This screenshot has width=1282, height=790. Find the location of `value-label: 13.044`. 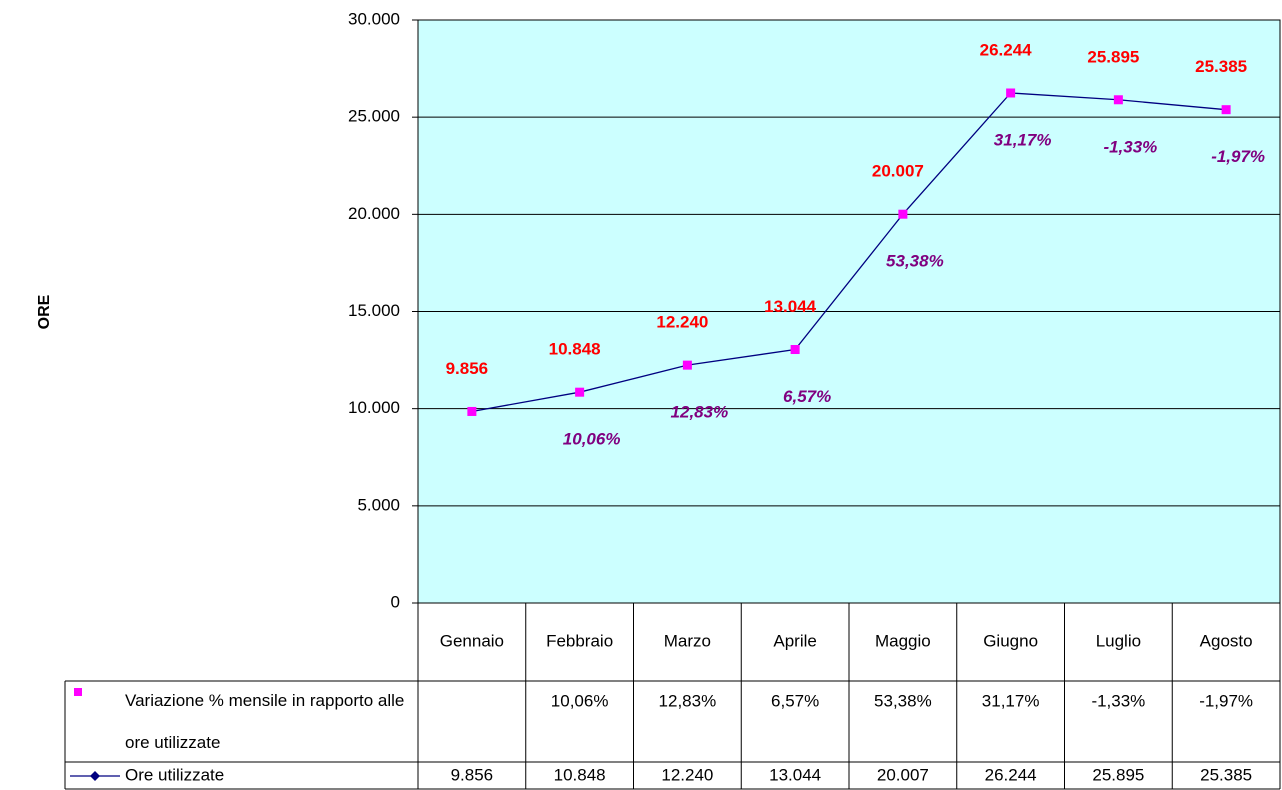

value-label: 13.044 is located at coordinates (790, 306).